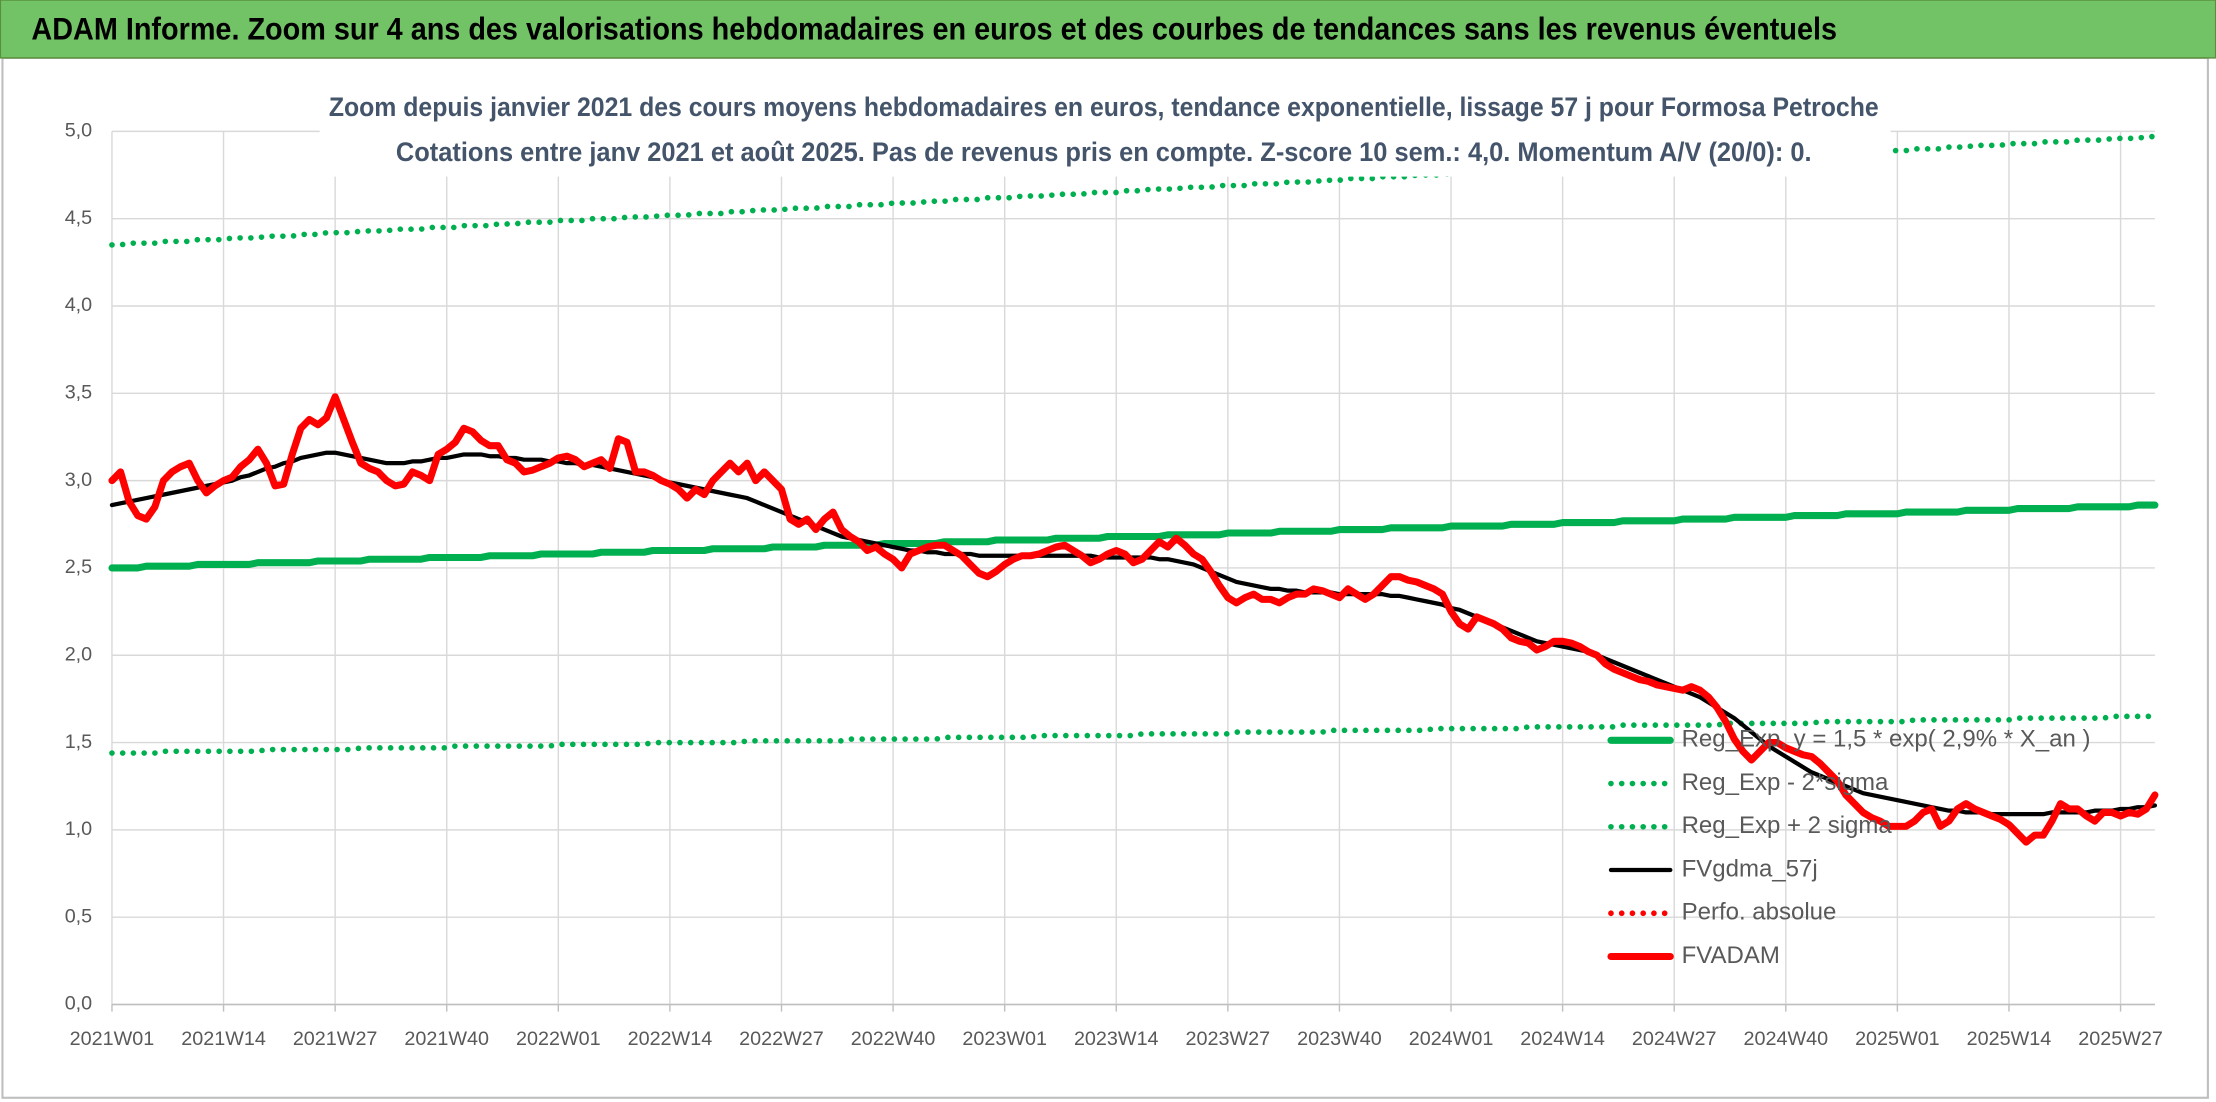 This screenshot has height=1102, width=2216. What do you see at coordinates (78, 131) in the screenshot?
I see `y-tick-label: 5,0` at bounding box center [78, 131].